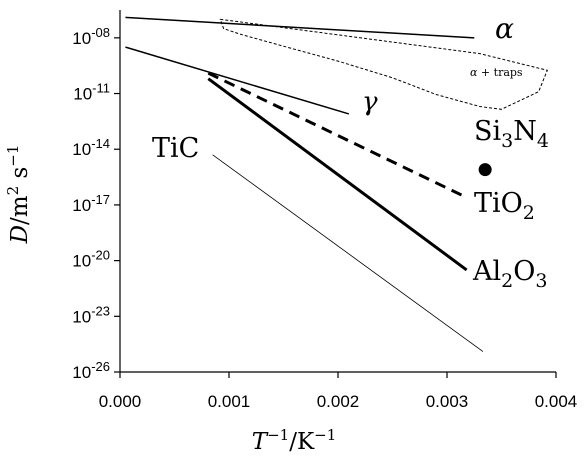  I want to click on x-axis-label: T−1/K−1, so click(294, 440).